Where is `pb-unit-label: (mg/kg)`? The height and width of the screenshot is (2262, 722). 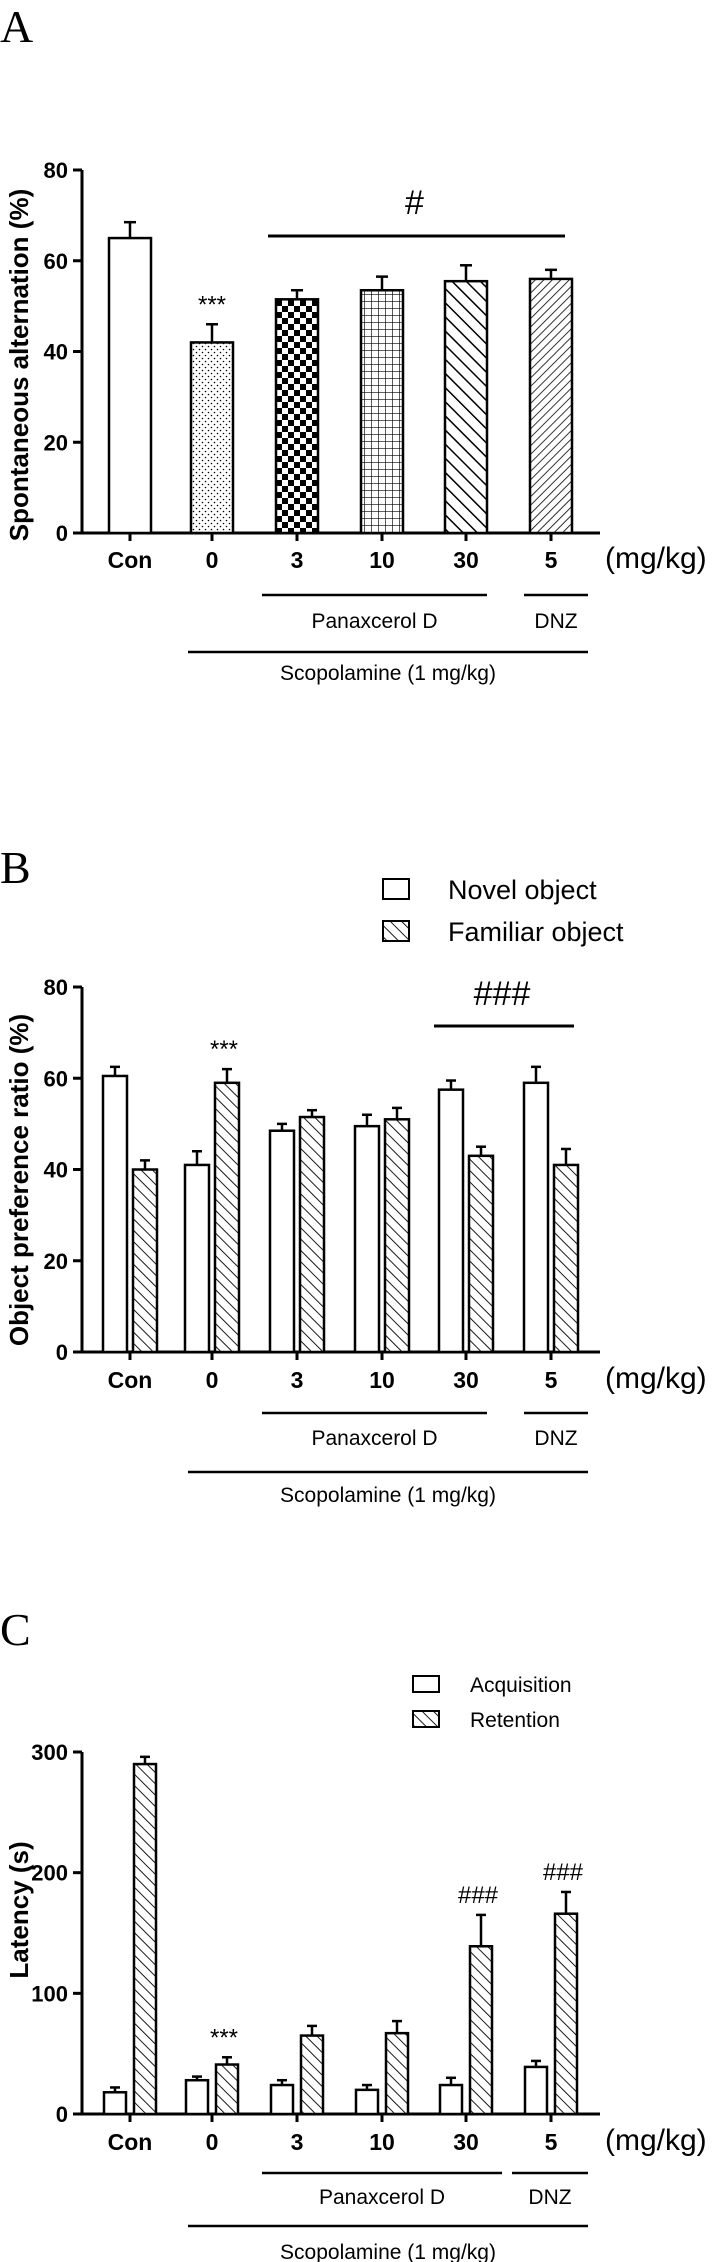 pb-unit-label: (mg/kg) is located at coordinates (656, 1378).